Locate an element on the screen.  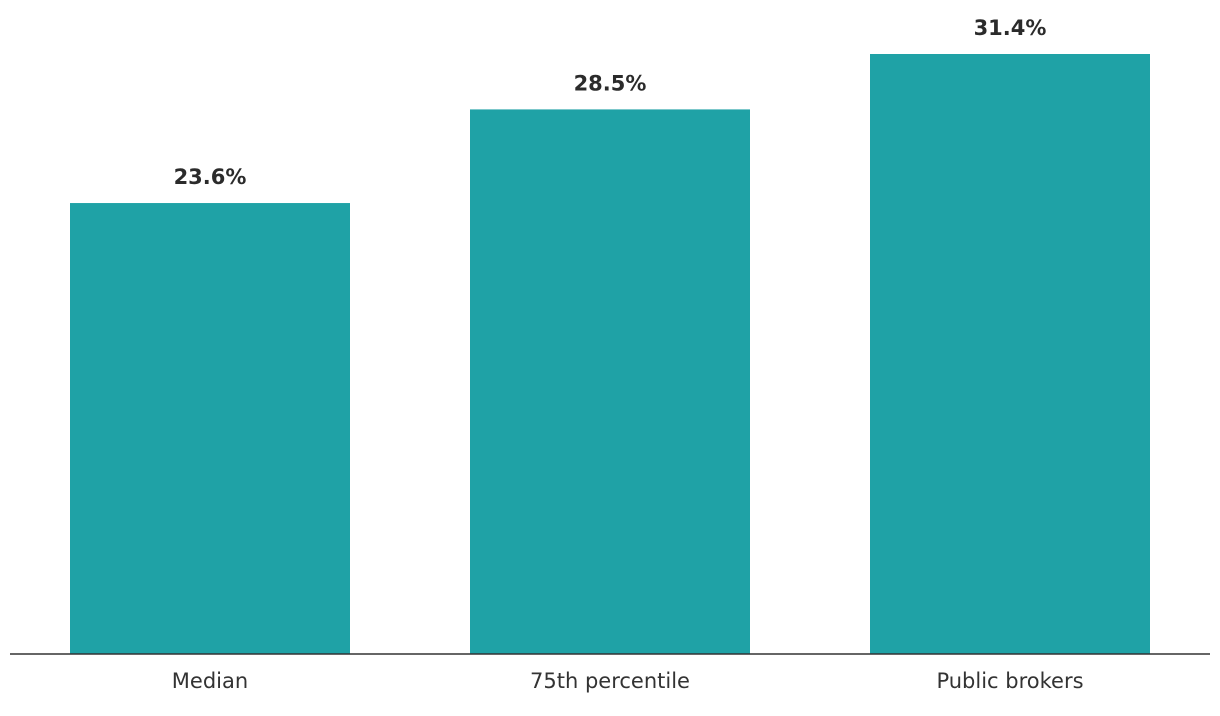
value-label: 23.6% is located at coordinates (210, 177).